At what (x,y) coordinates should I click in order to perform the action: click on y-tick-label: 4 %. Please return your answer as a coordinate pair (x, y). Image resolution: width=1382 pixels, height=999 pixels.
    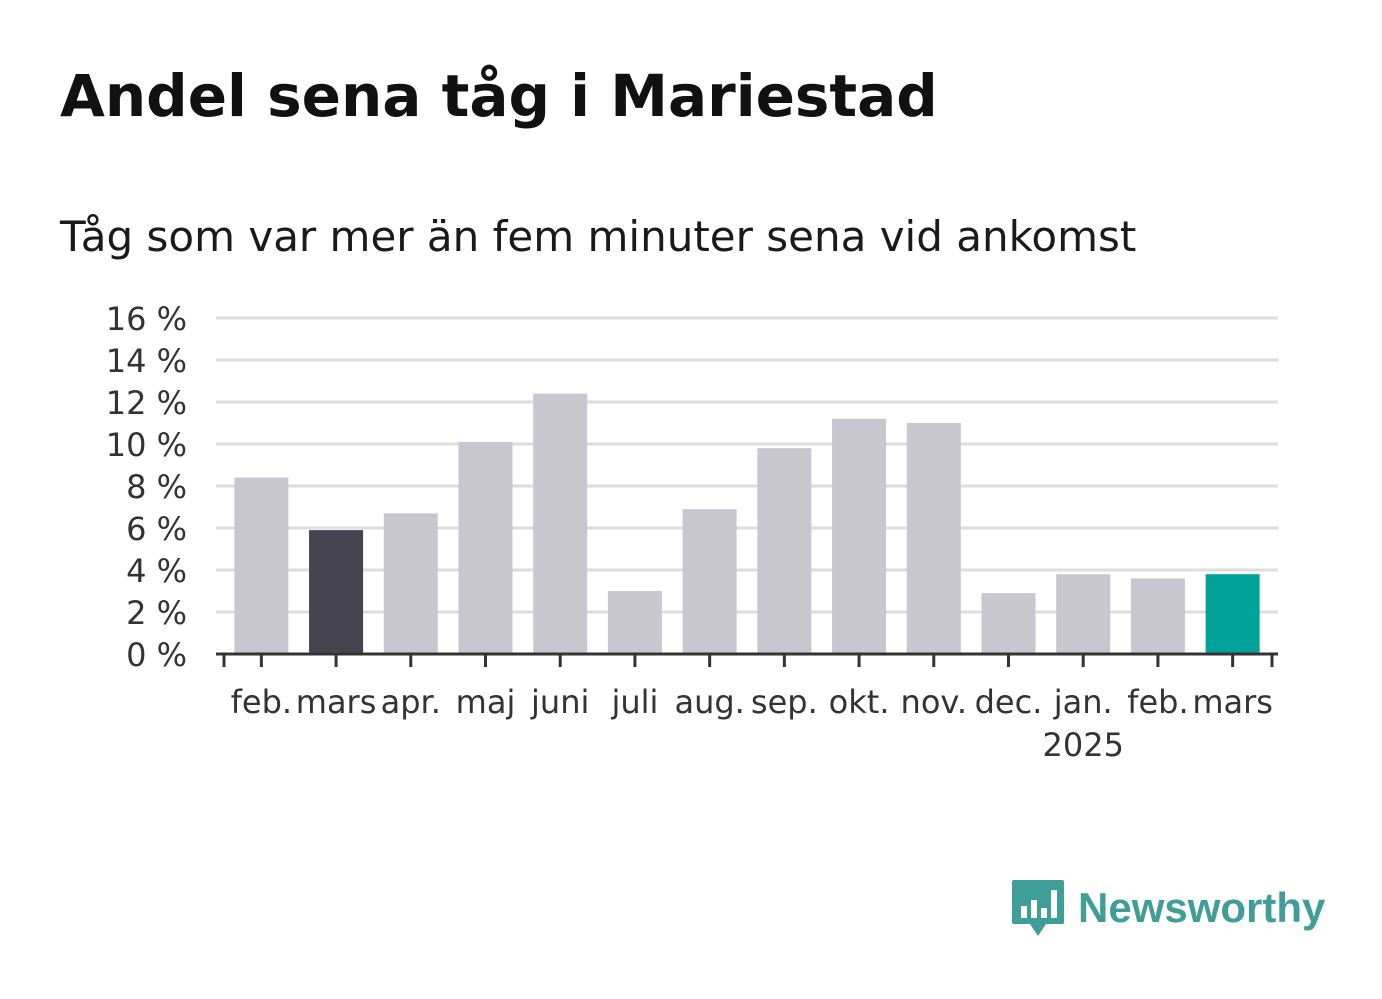
    Looking at the image, I should click on (156, 571).